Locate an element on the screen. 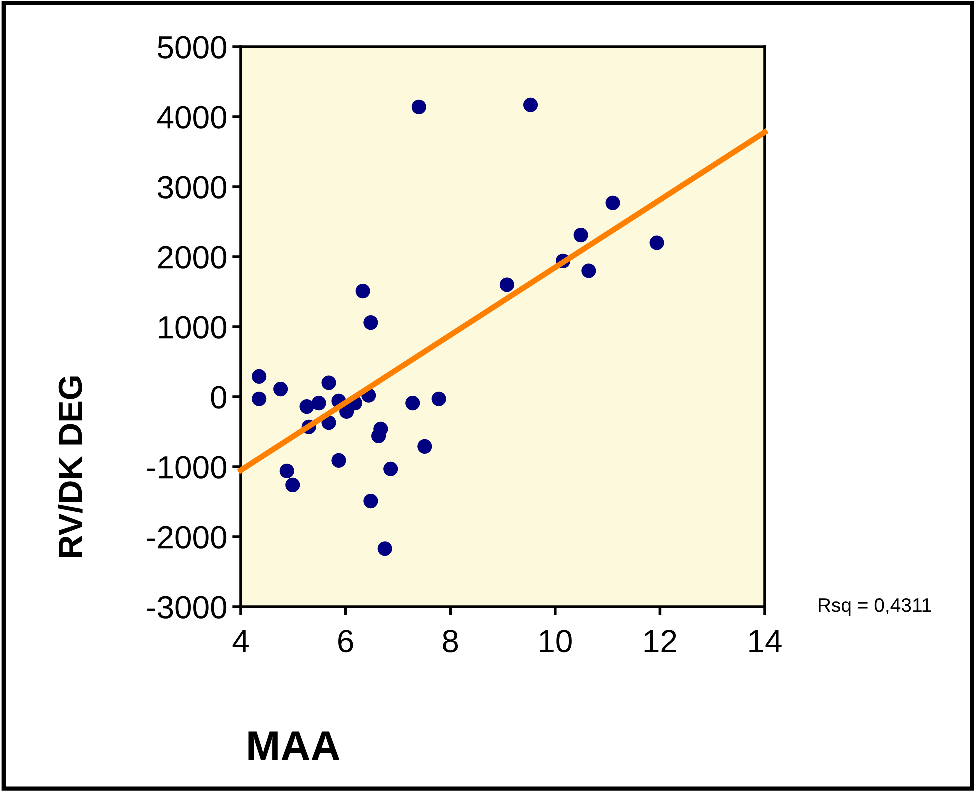 The height and width of the screenshot is (792, 976). x-tick-label: 4 is located at coordinates (240, 641).